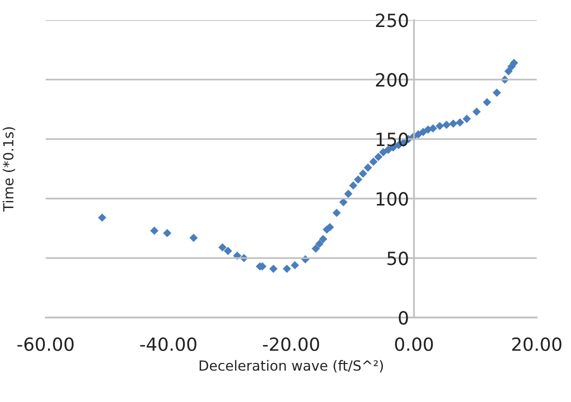  What do you see at coordinates (168, 344) in the screenshot?
I see `x-tick-label: -40.00` at bounding box center [168, 344].